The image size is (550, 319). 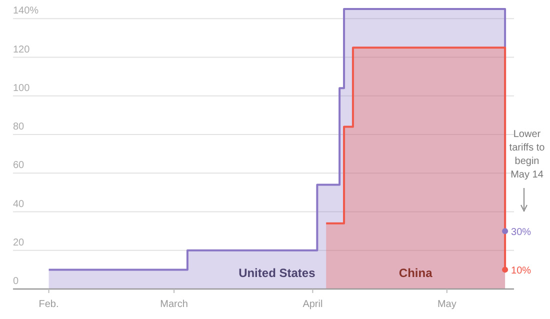 I want to click on y-tick-label: 40, so click(x=19, y=204).